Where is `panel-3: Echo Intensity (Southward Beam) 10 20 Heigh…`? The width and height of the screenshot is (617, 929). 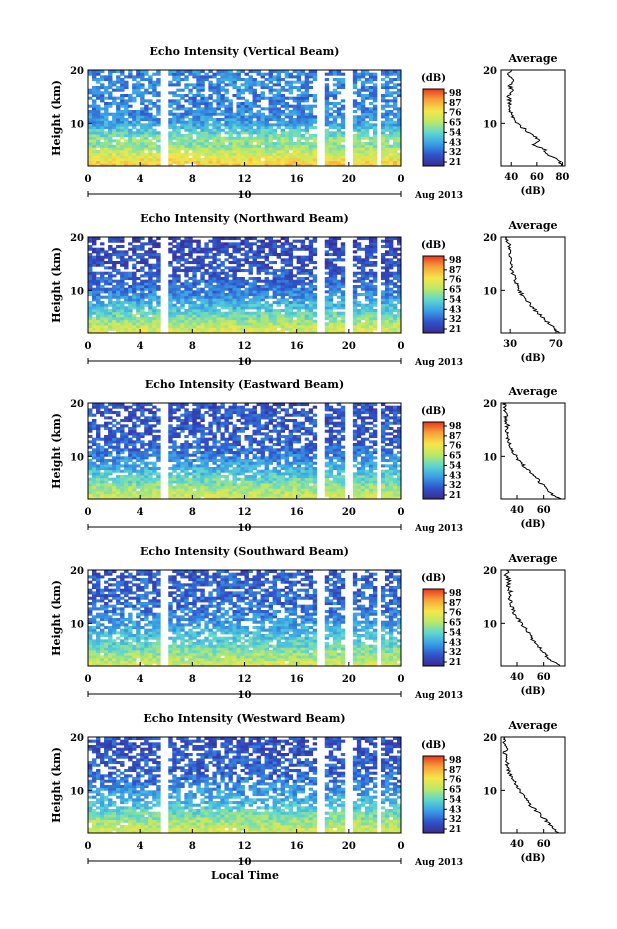
panel-3: Echo Intensity (Southward Beam) 10 20 Heigh… is located at coordinates (308, 623).